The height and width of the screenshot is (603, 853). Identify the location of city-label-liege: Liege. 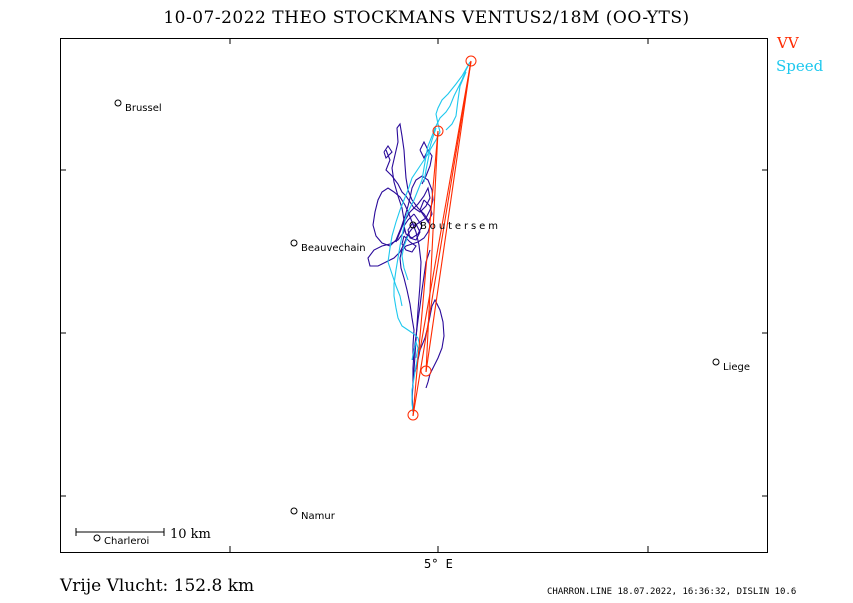
(736, 367).